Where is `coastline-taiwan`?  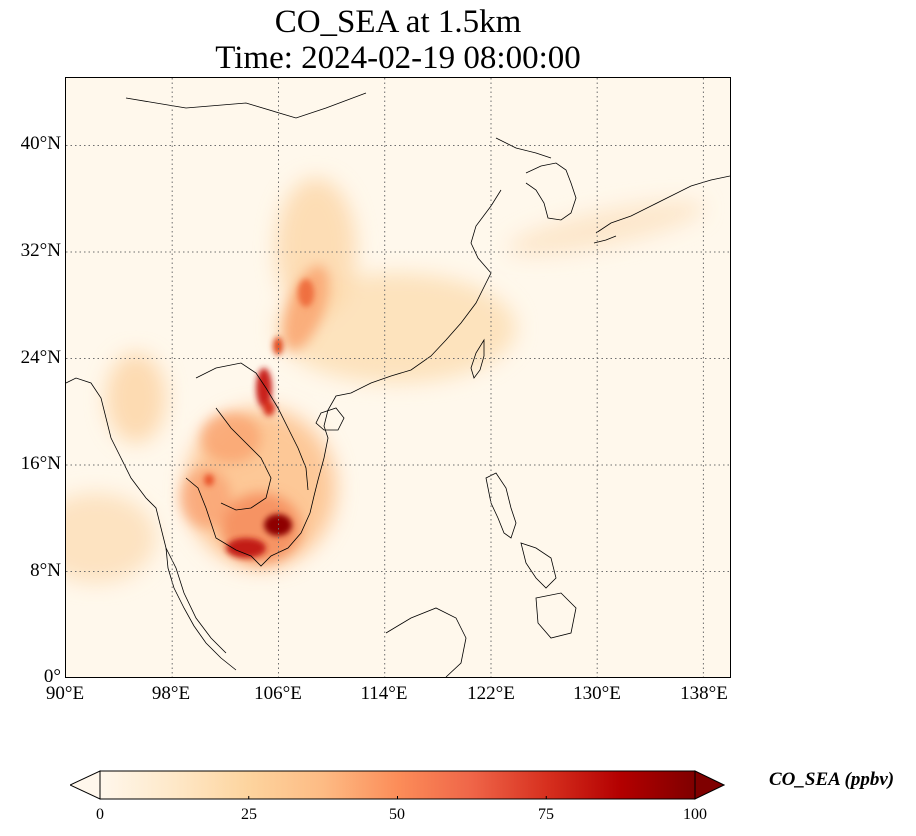 coastline-taiwan is located at coordinates (477, 358).